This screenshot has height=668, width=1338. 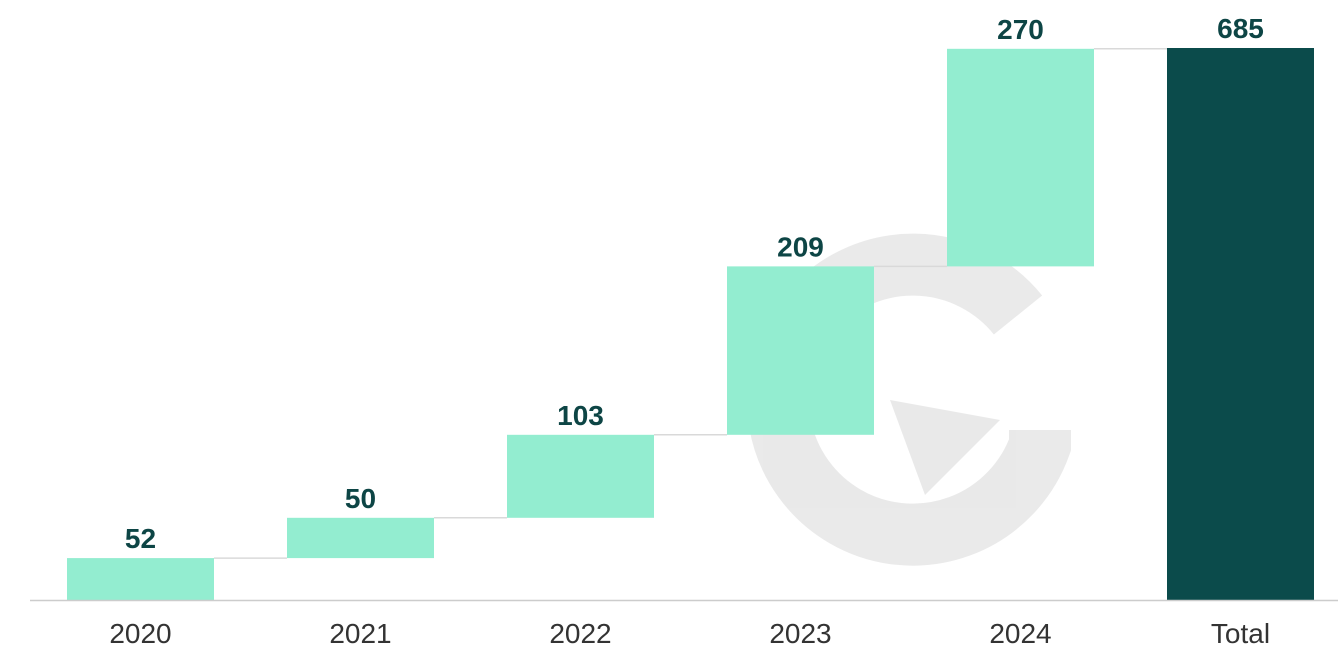 What do you see at coordinates (800, 246) in the screenshot?
I see `value-label-2023: 209` at bounding box center [800, 246].